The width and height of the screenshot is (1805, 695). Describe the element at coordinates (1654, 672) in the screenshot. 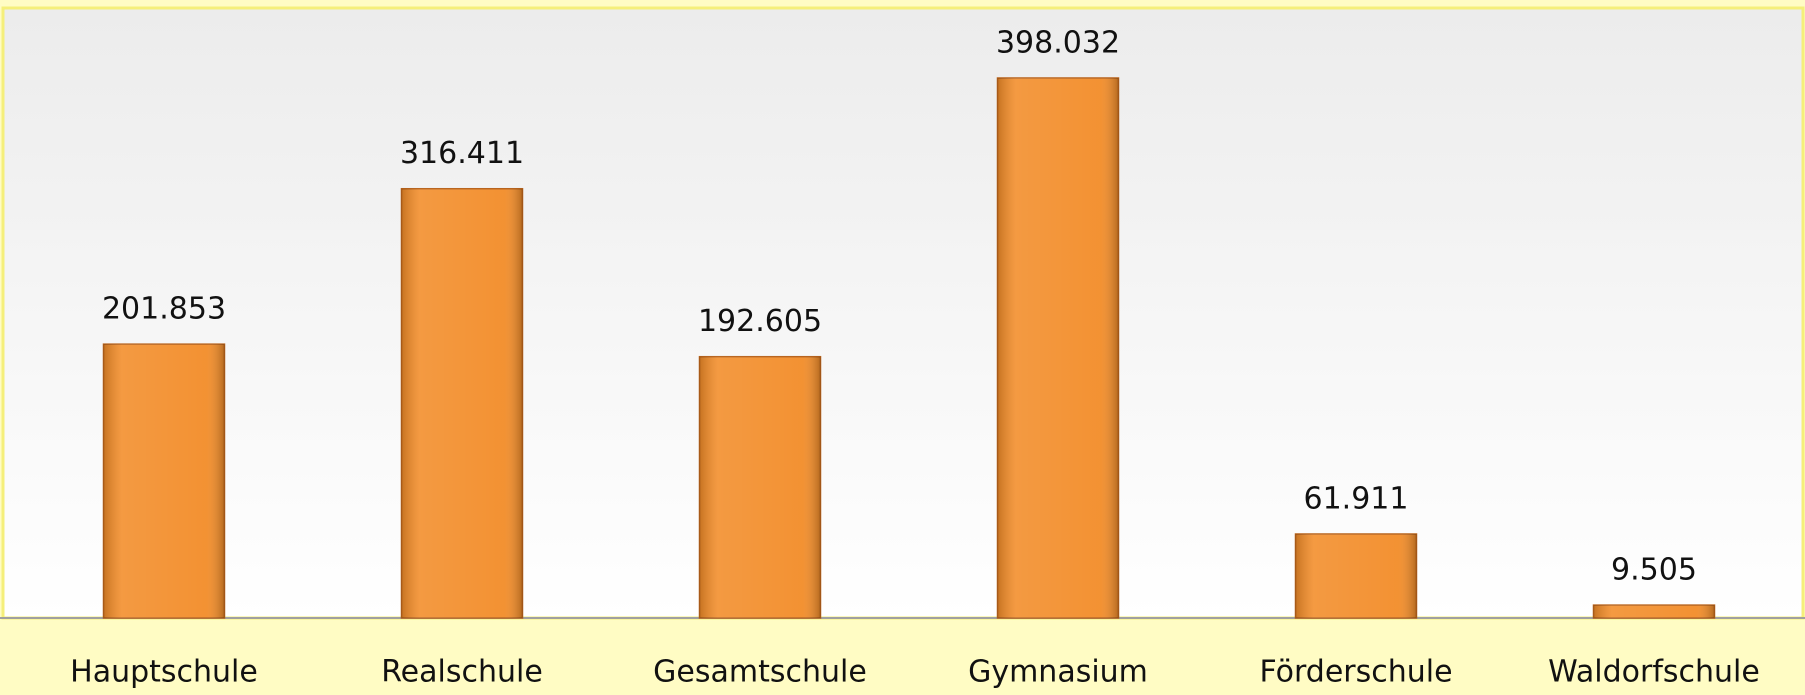

I see `x-tick-label: Waldorfschule` at that location.